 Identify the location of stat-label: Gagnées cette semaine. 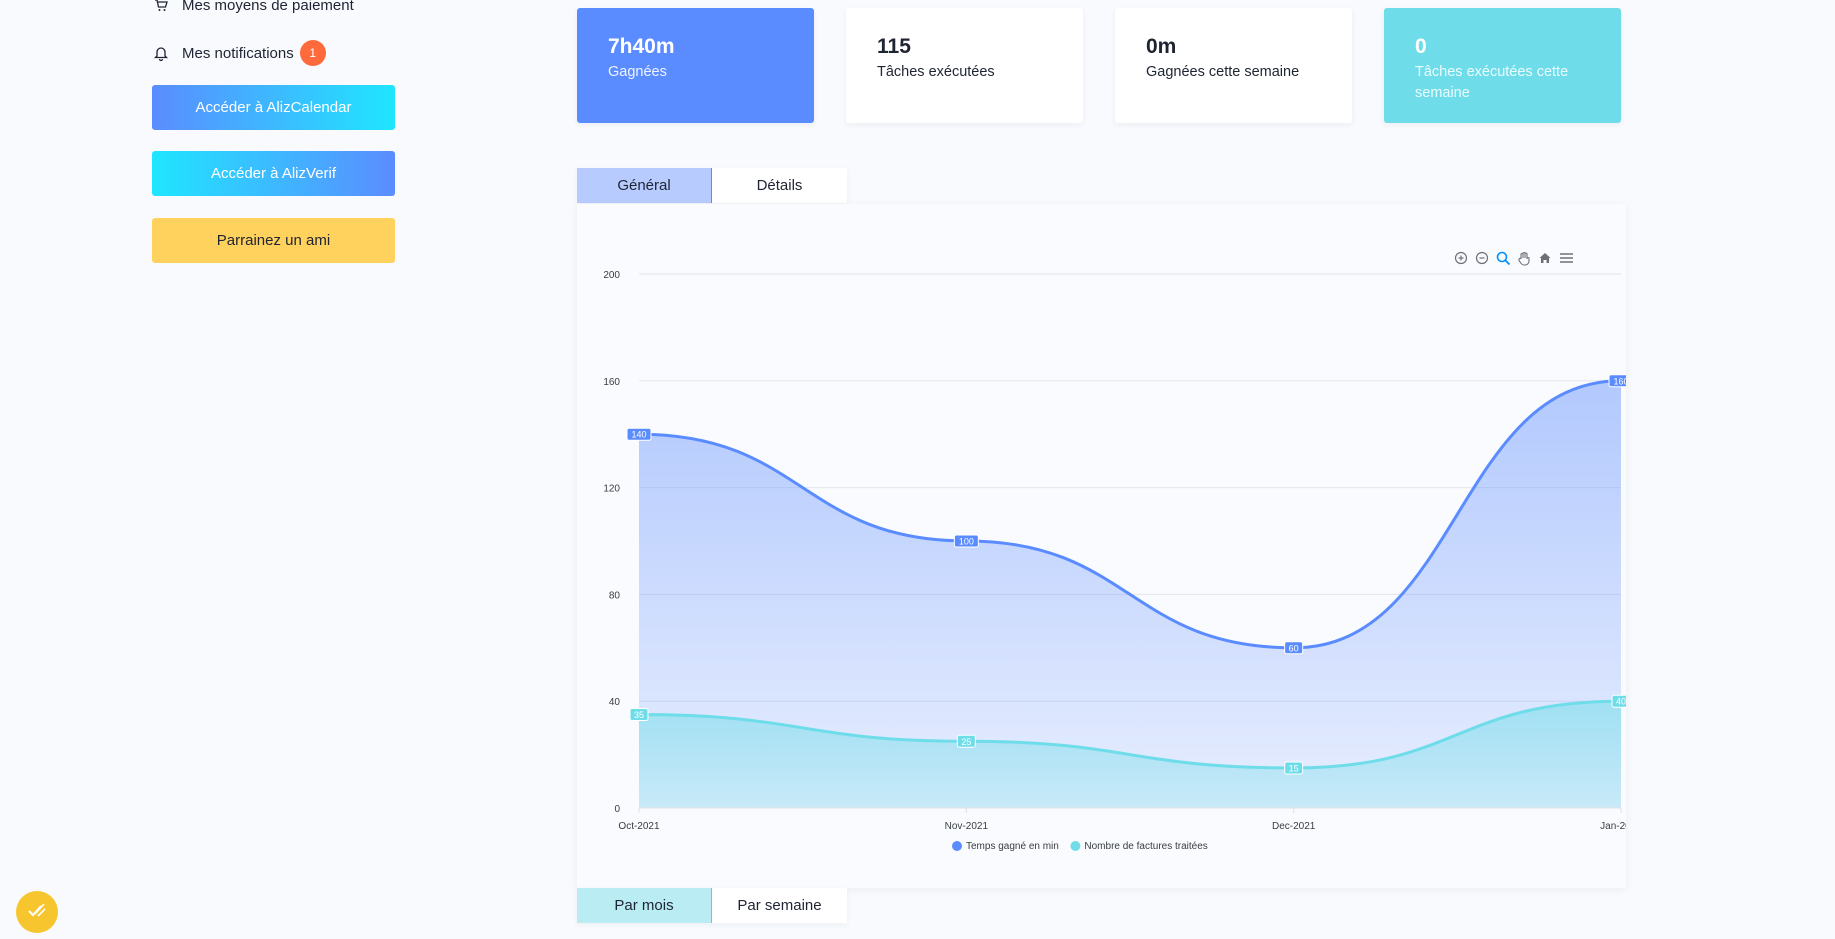
(1223, 72).